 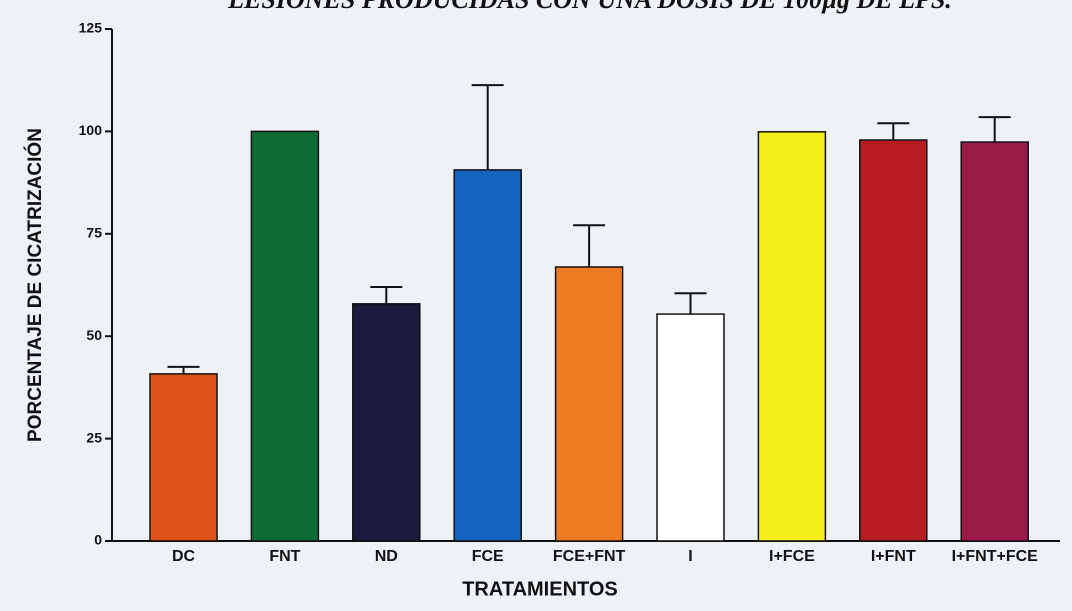 I want to click on y-tick-label: 25, so click(x=94, y=437).